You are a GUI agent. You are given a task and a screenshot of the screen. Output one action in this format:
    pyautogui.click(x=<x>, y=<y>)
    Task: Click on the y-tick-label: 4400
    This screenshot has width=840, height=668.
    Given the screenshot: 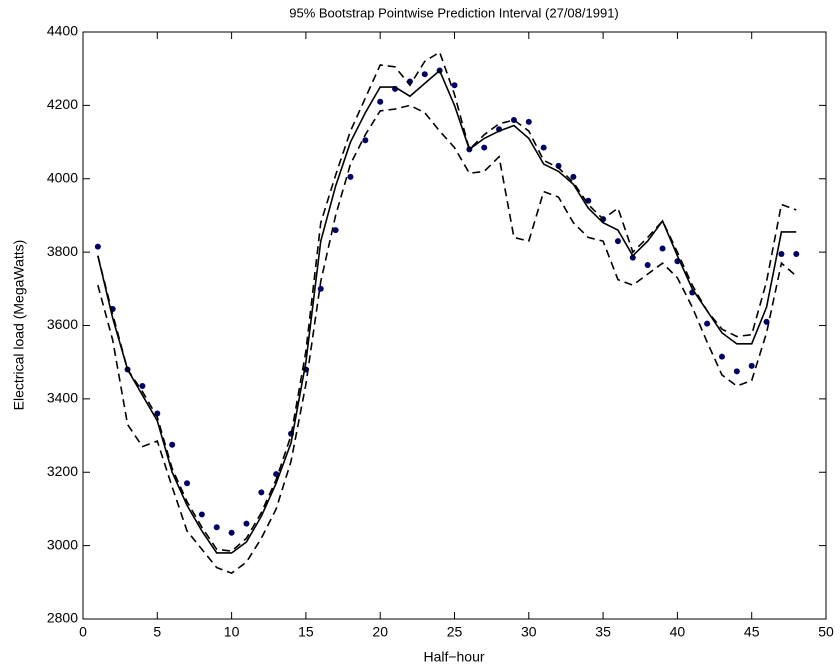 What is the action you would take?
    pyautogui.click(x=62, y=31)
    